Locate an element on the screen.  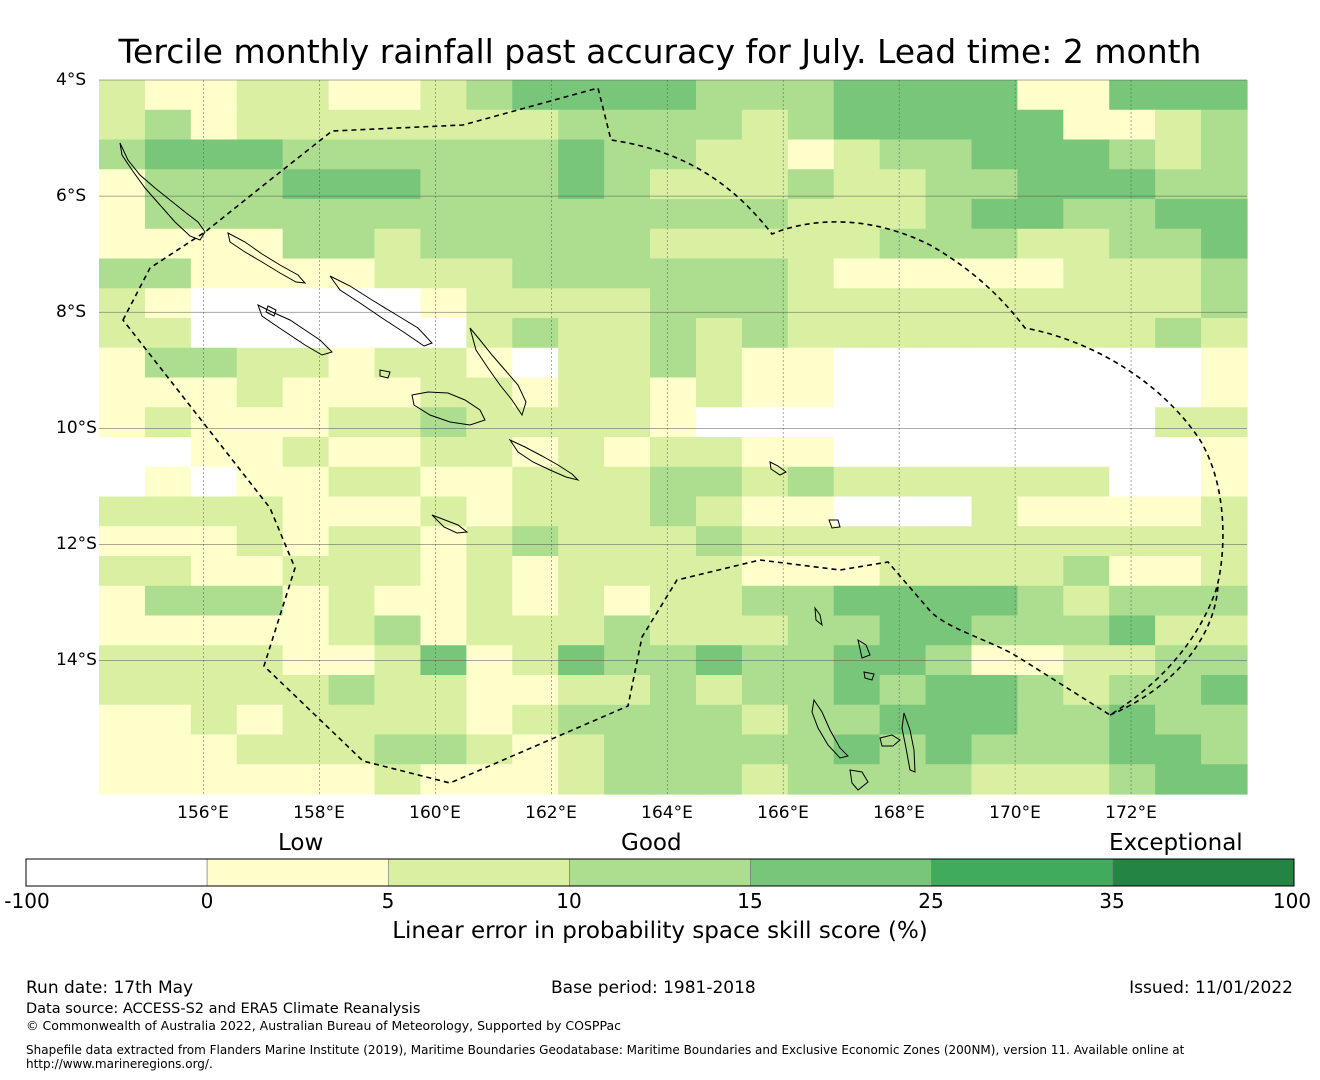
santa-cruz-islands is located at coordinates (778, 468).